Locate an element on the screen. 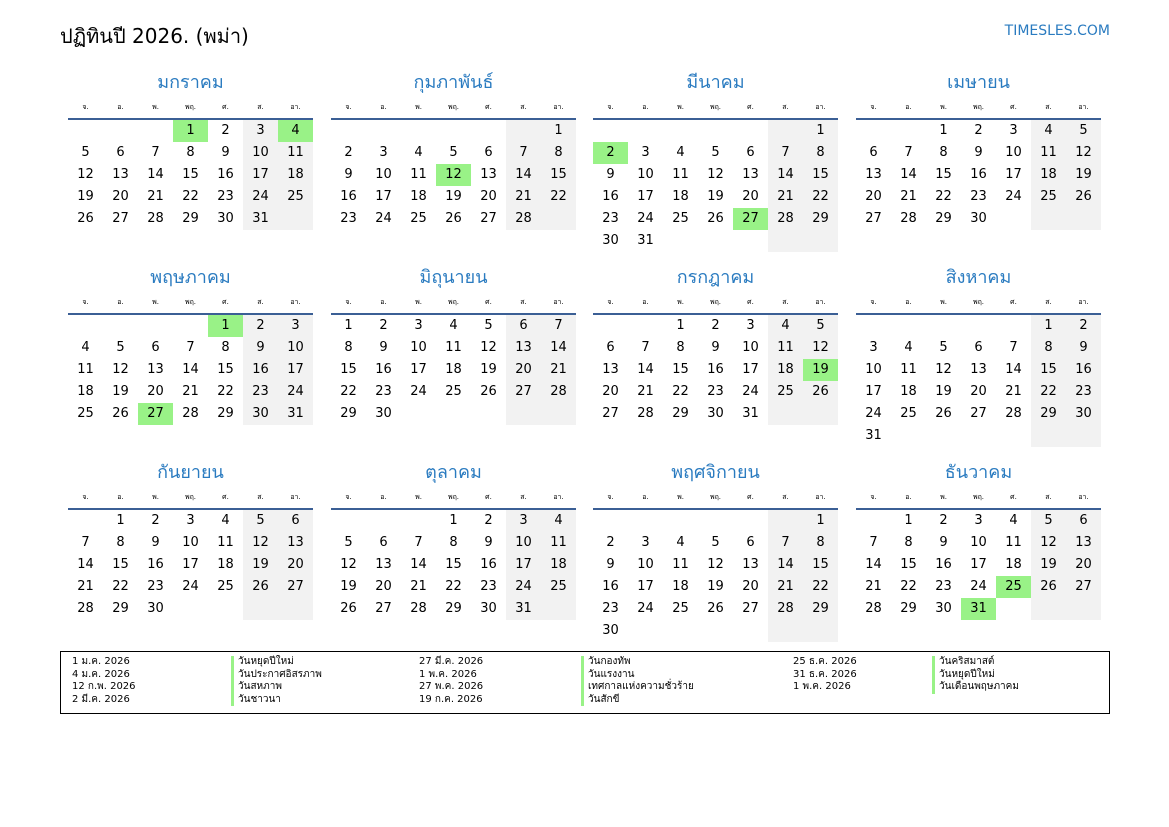  legend-holiday-name: วันสหภาพ is located at coordinates (276, 687).